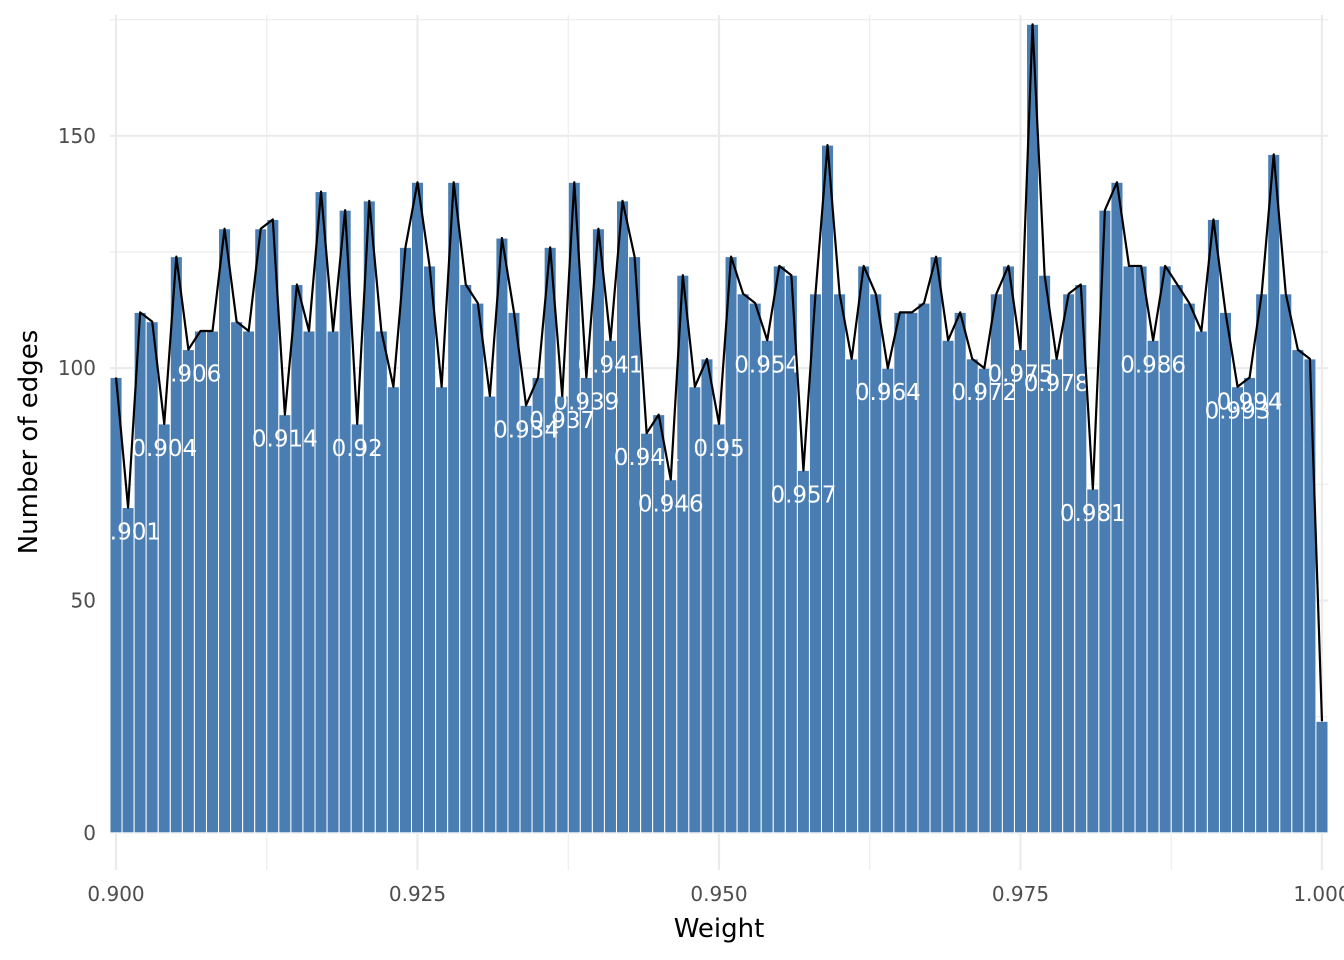 The width and height of the screenshot is (1344, 960). What do you see at coordinates (1318, 894) in the screenshot?
I see `x-tick-label: 1.000` at bounding box center [1318, 894].